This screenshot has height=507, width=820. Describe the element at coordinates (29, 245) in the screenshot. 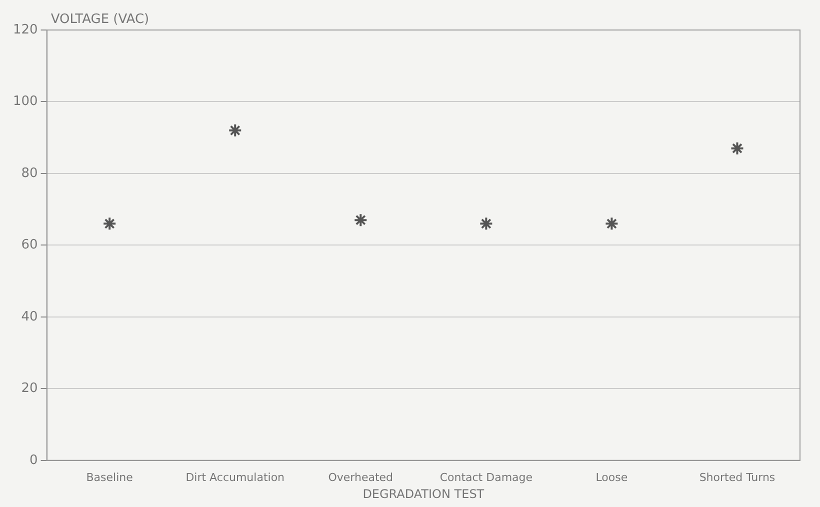

I see `y-tick-label: 60` at that location.